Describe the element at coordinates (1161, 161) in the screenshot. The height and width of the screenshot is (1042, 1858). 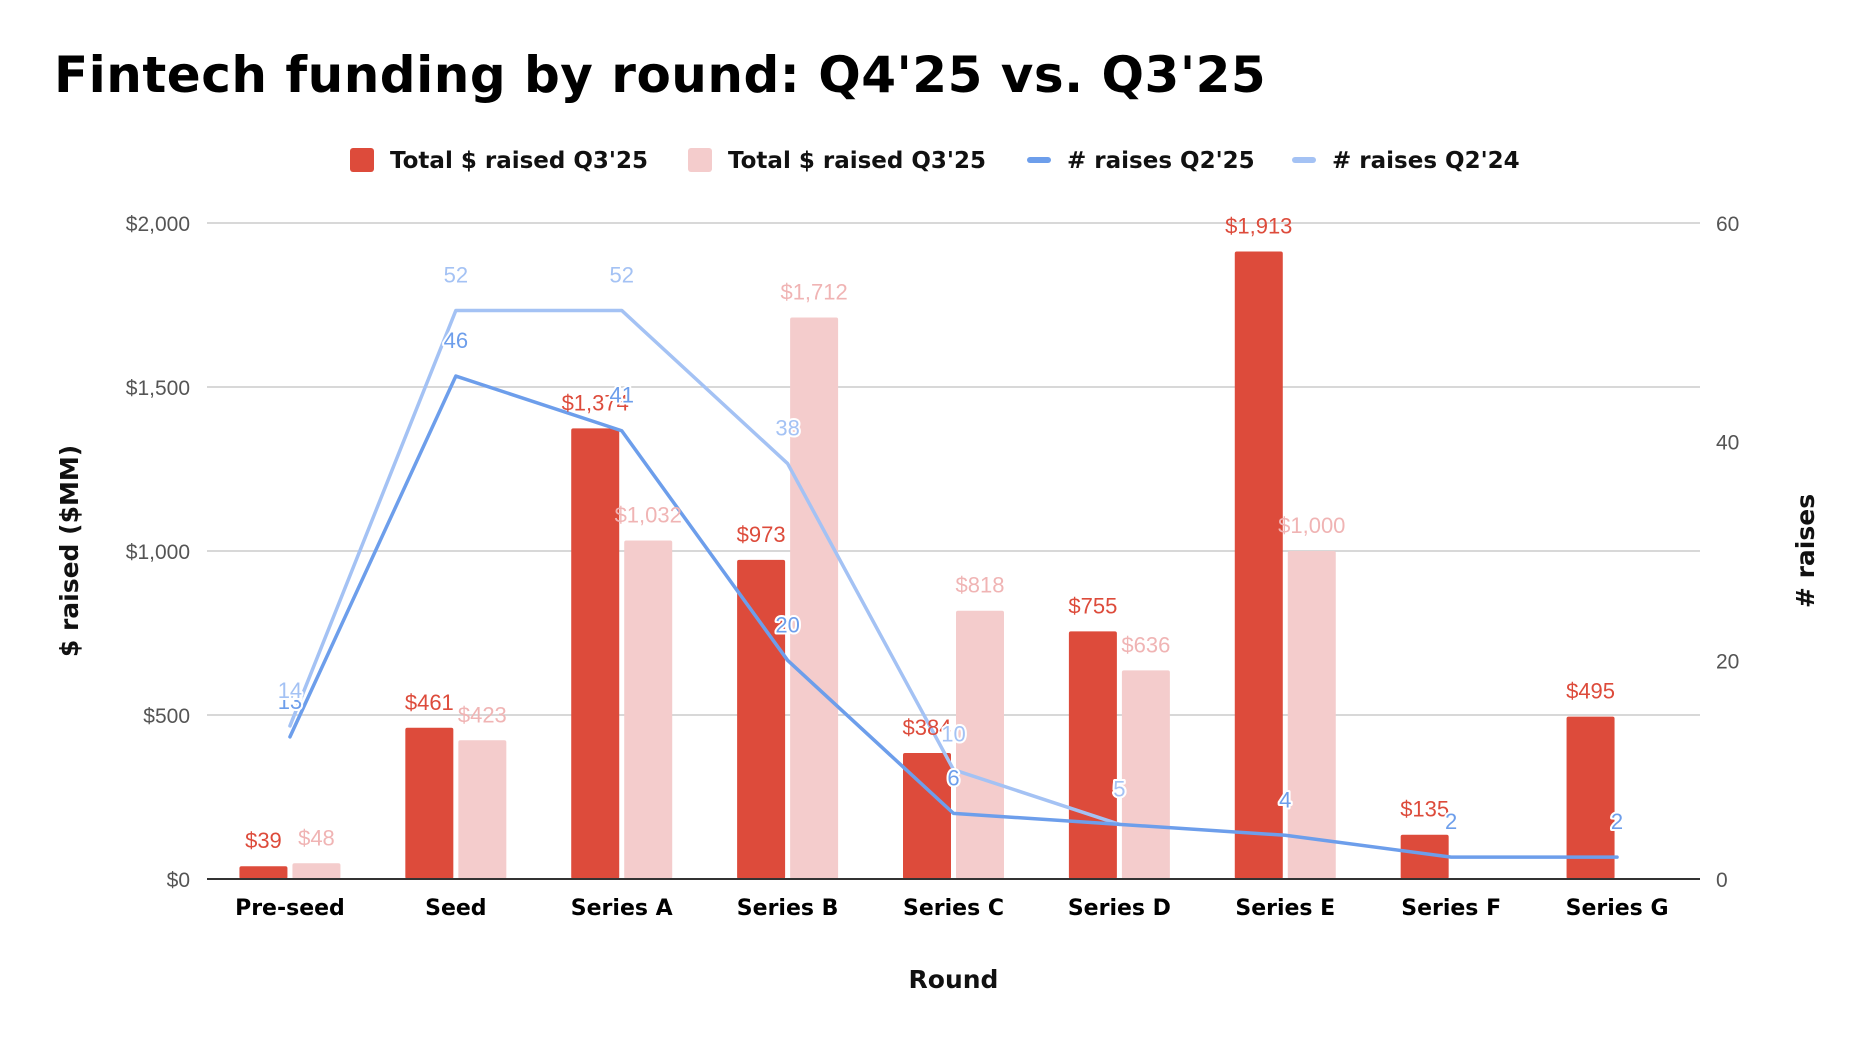
I see `legend-label-3: # raises Q2'25` at that location.